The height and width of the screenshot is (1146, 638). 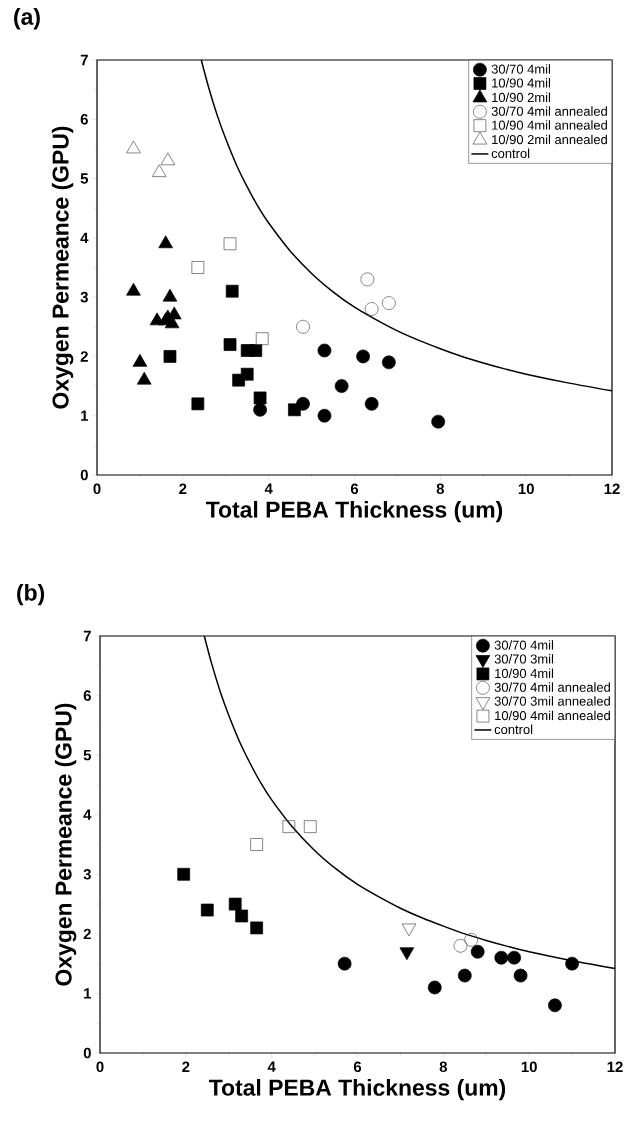 What do you see at coordinates (31, 594) in the screenshot?
I see `chart-title: (b)` at bounding box center [31, 594].